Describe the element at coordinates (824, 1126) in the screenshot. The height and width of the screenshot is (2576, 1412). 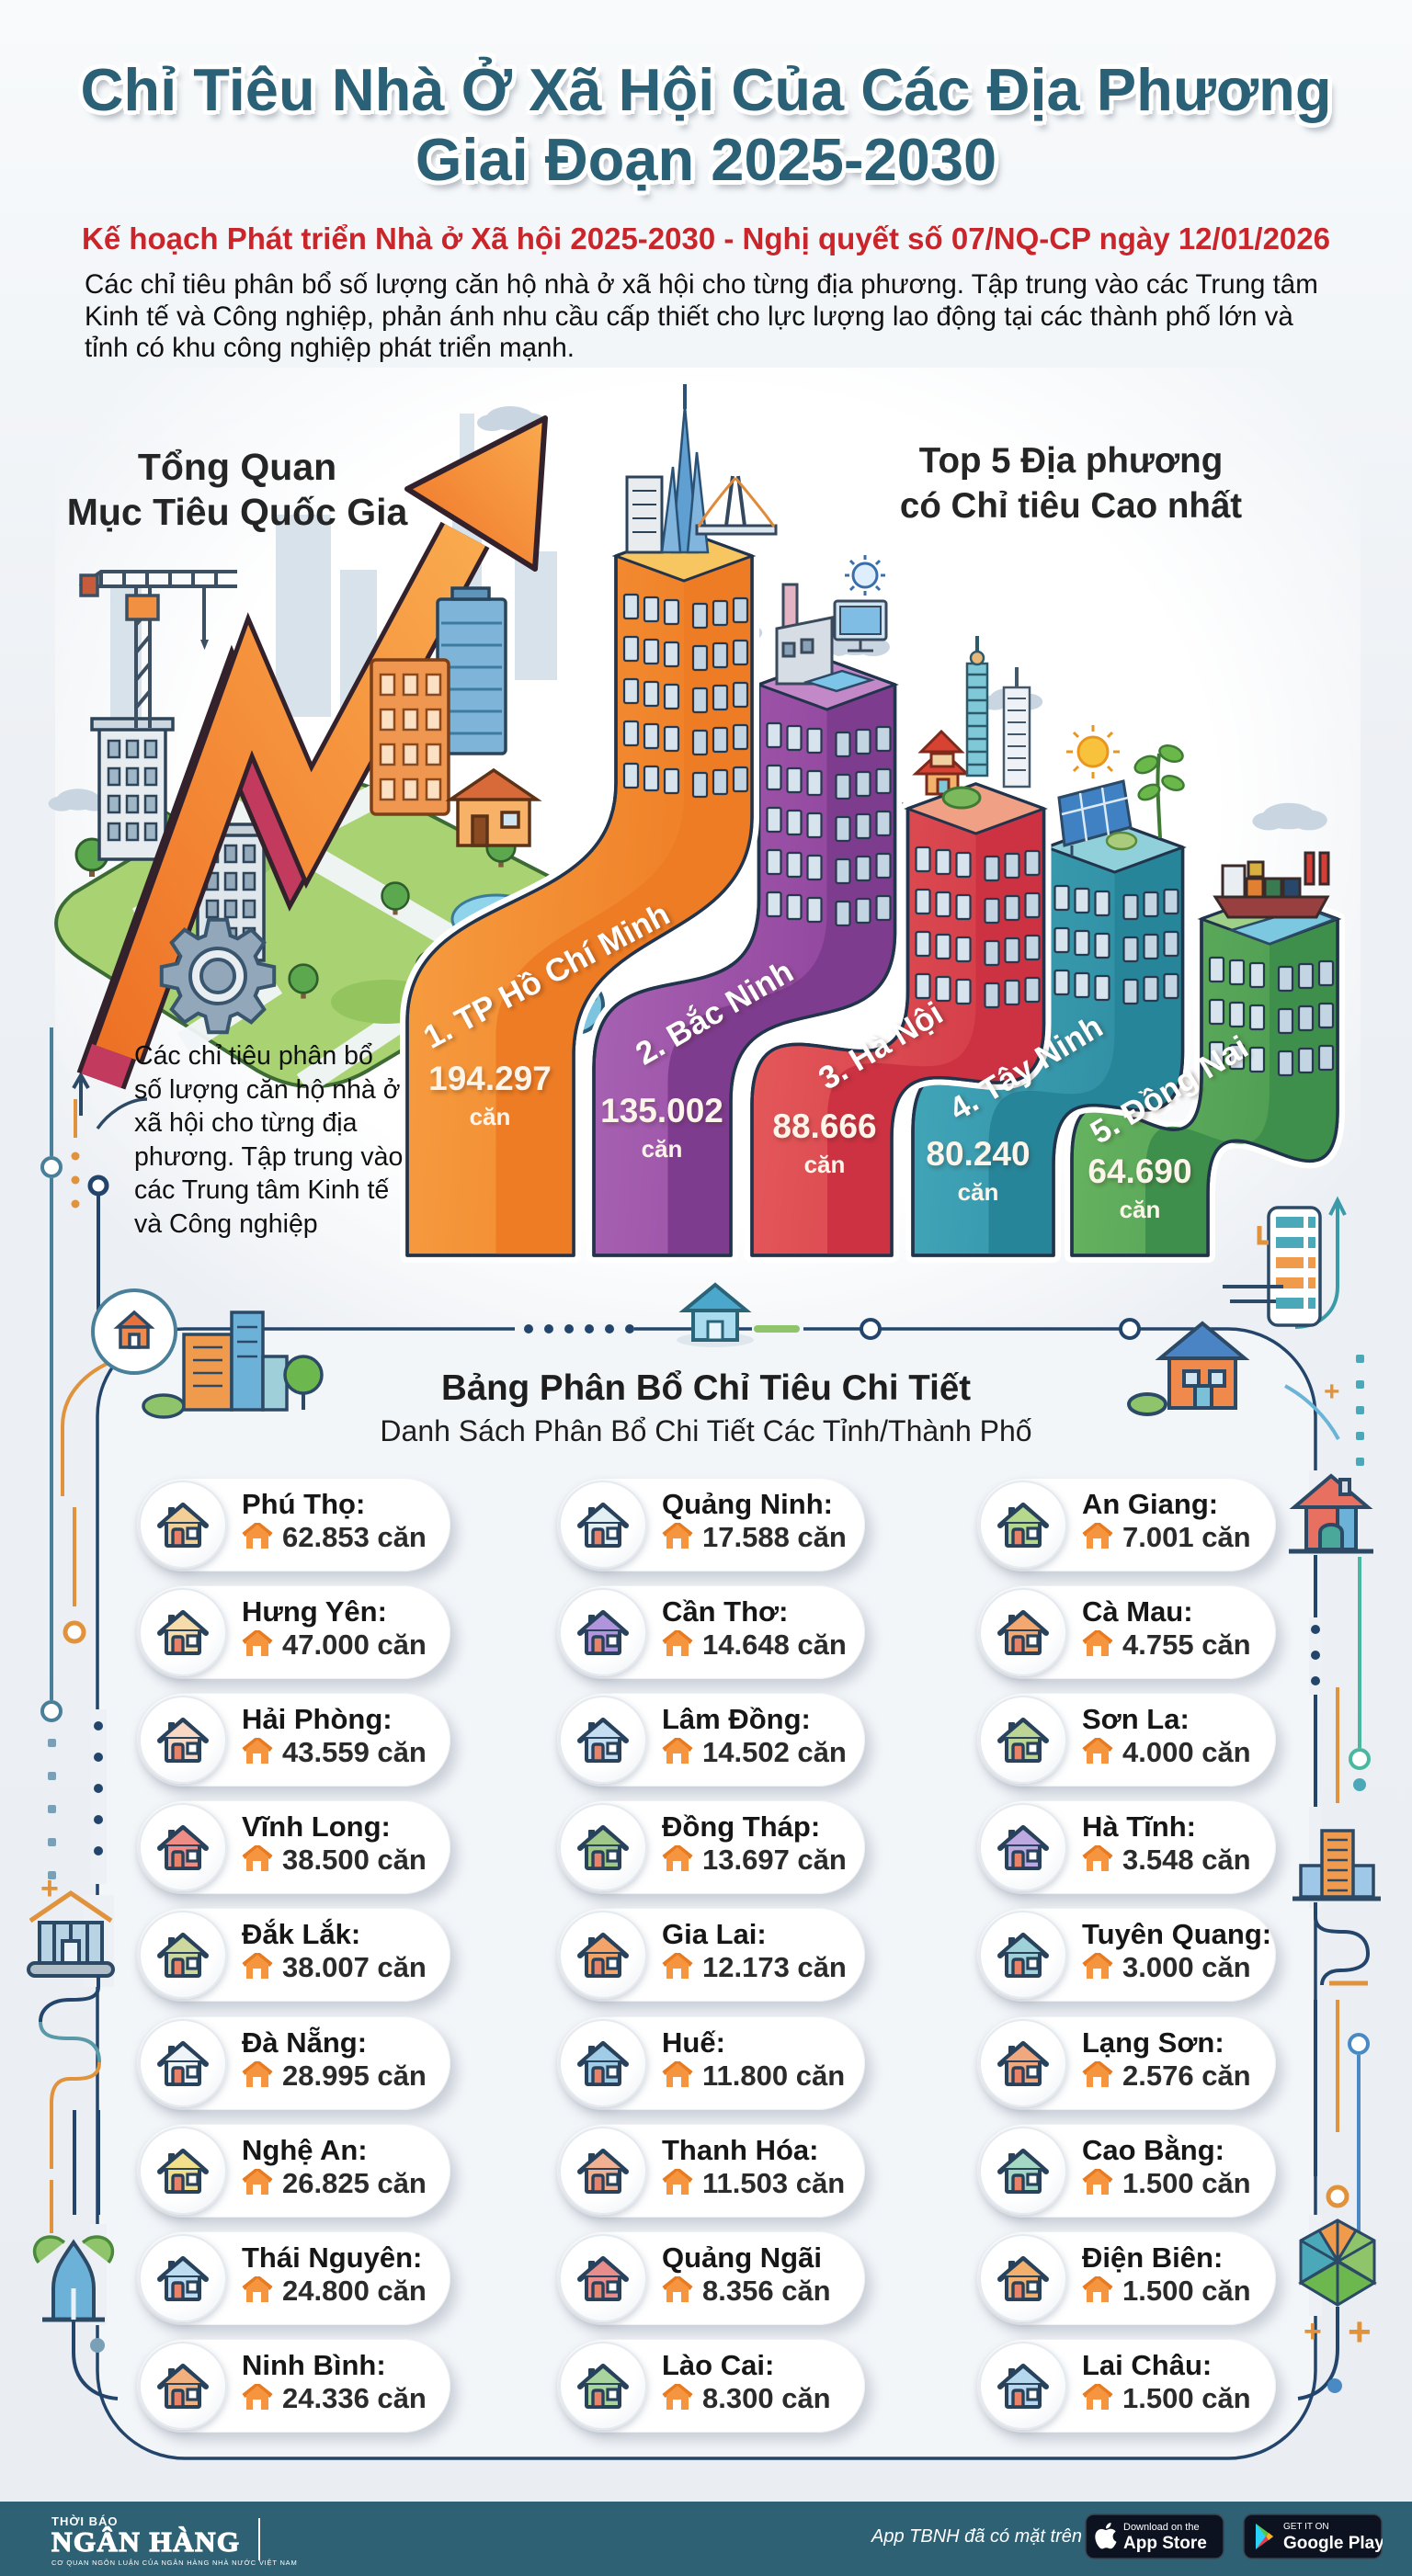
I see `svg-text: 88.666` at that location.